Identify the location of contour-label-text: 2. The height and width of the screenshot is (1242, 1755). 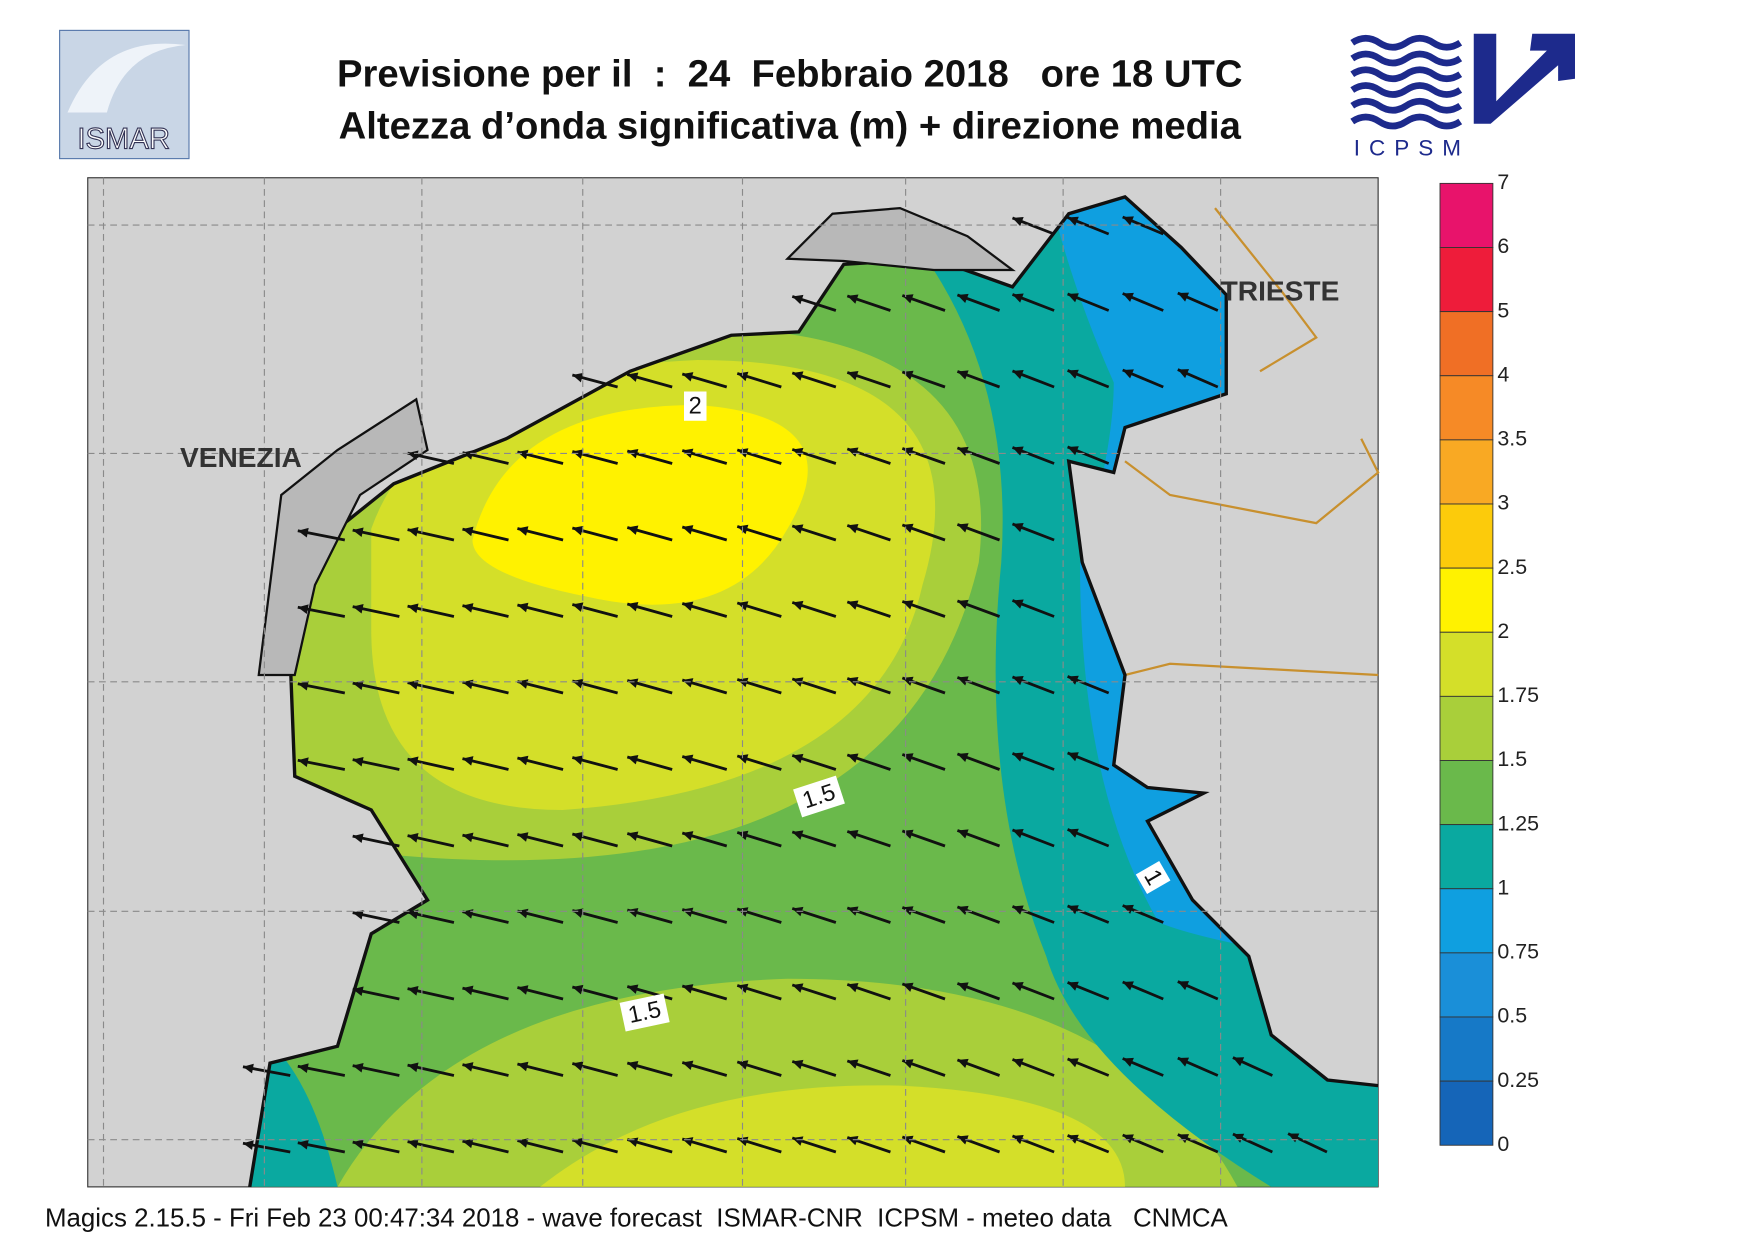
(695, 406).